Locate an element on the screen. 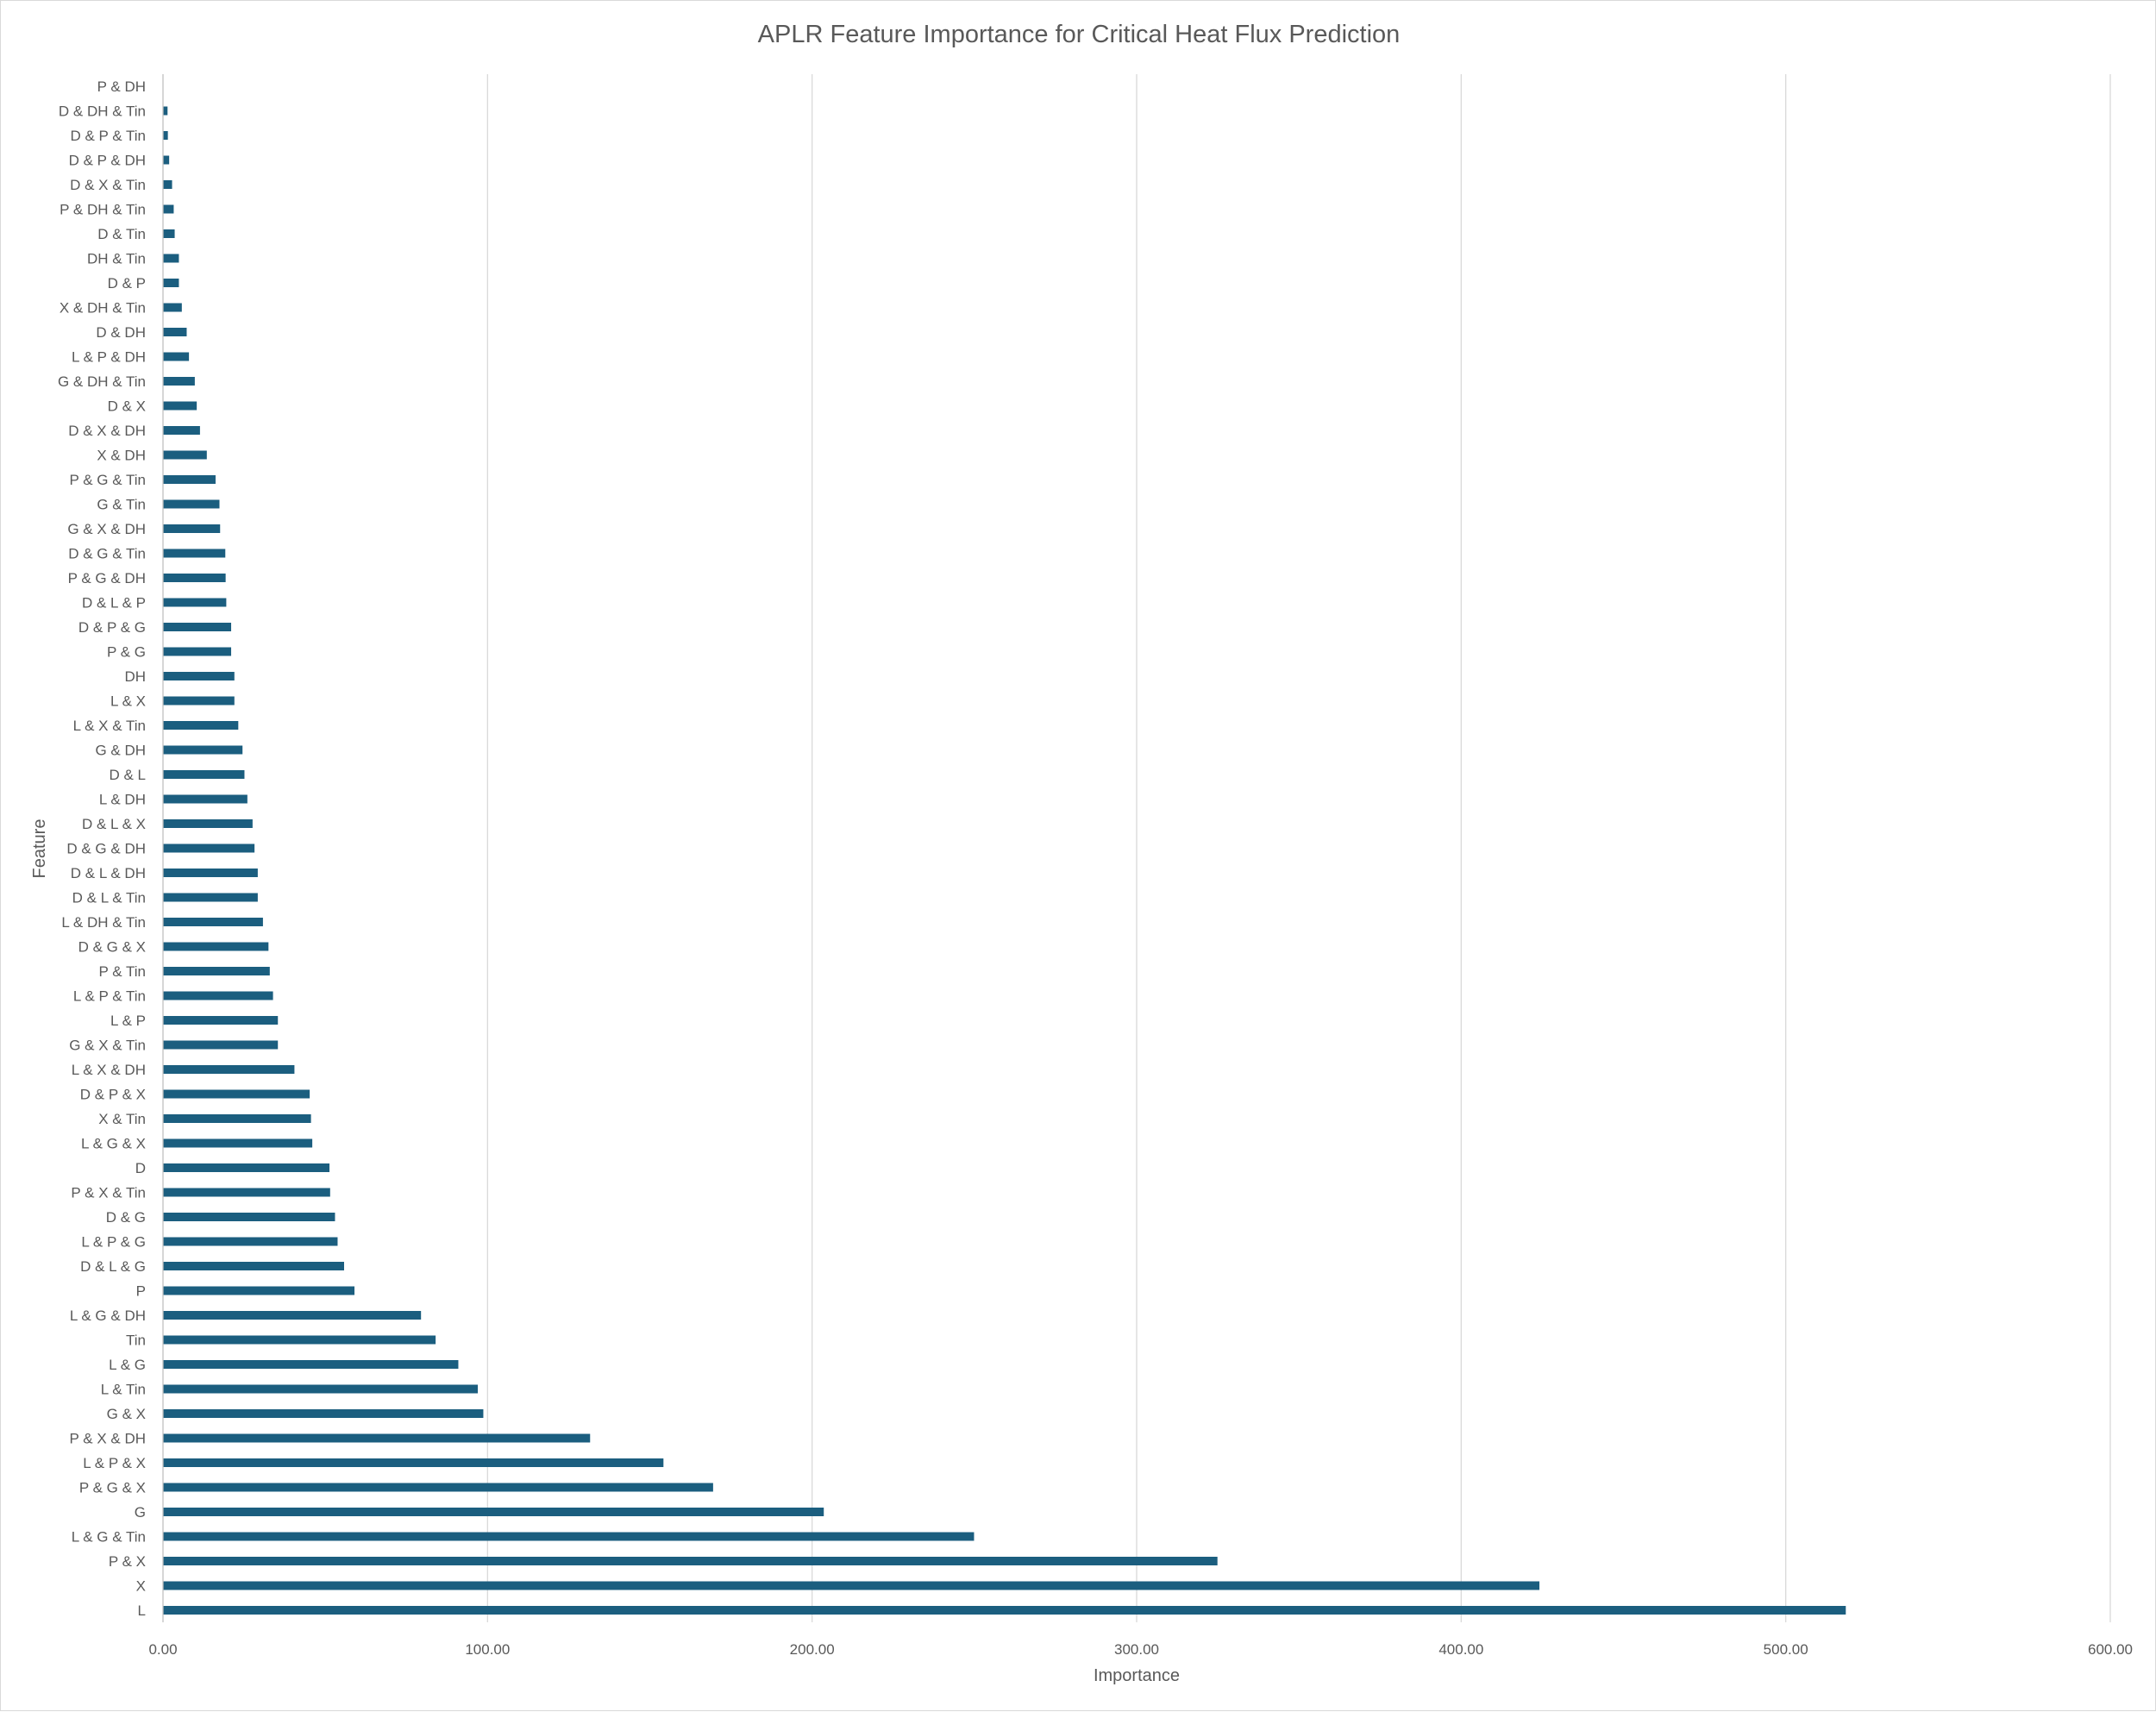 This screenshot has height=1712, width=2156. category-label: L & G is located at coordinates (127, 1365).